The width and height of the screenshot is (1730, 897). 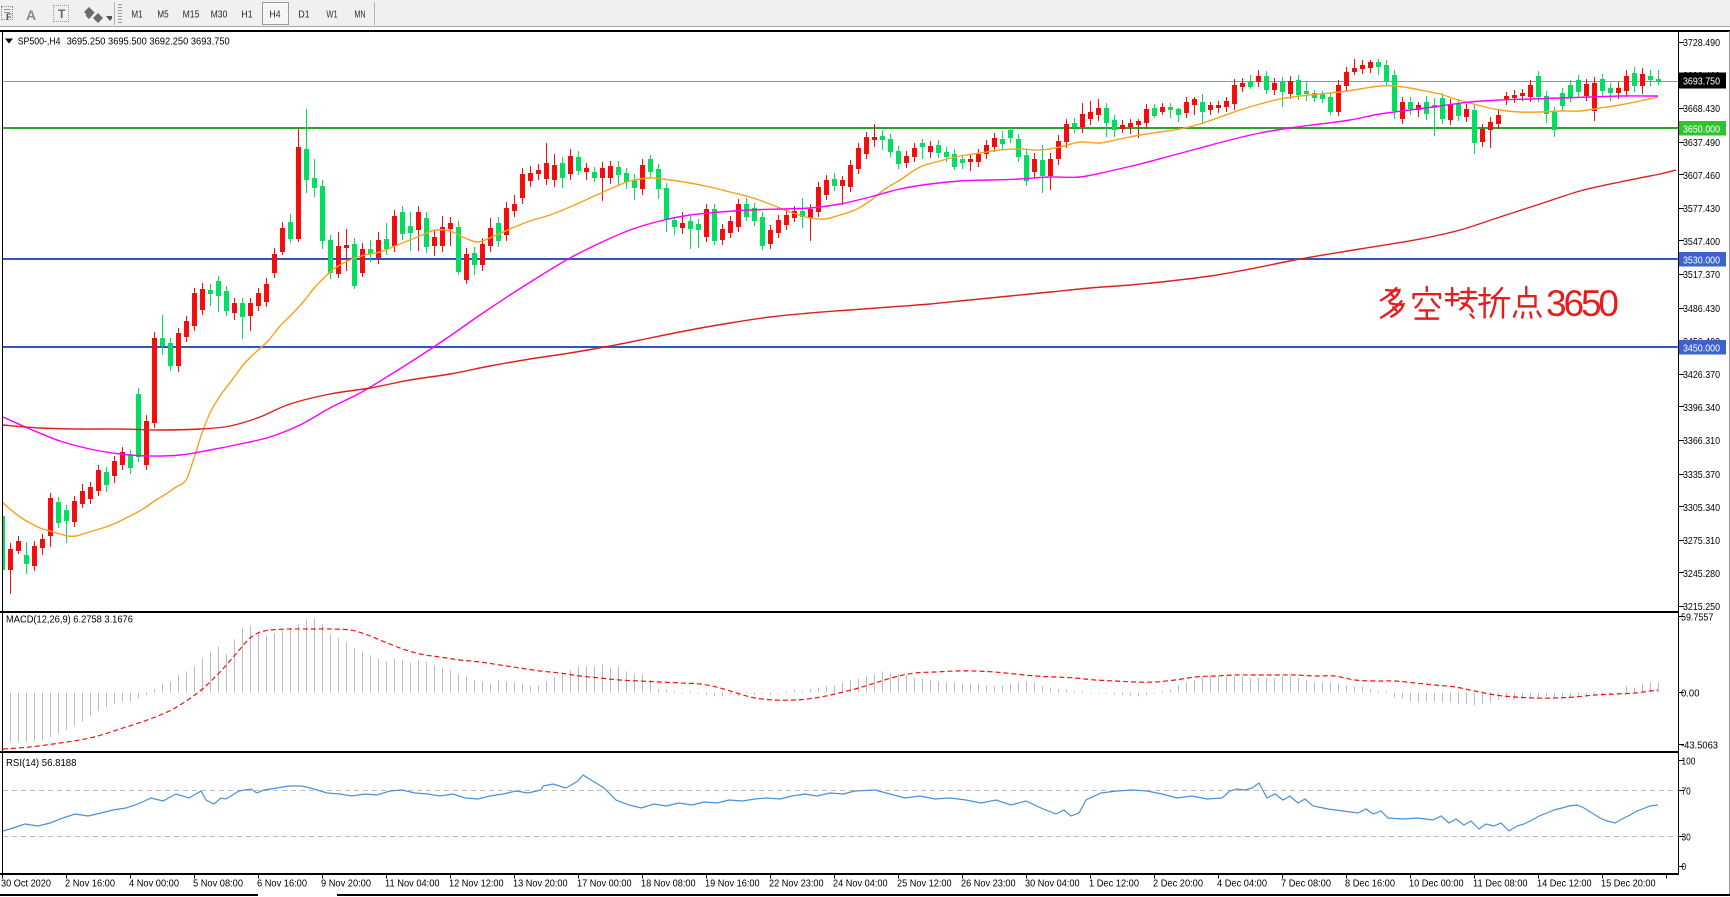 I want to click on svg-text: 3530.000, so click(x=1701, y=260).